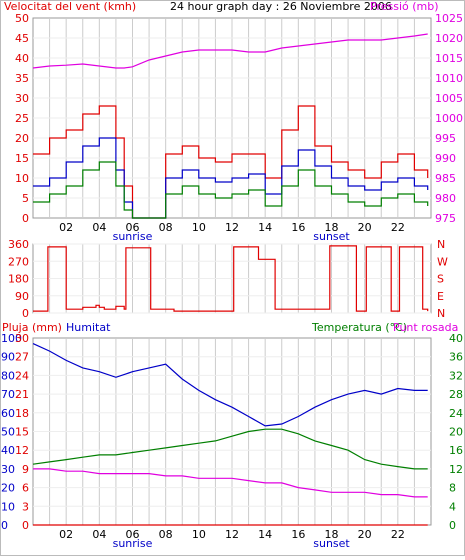 Image resolution: width=465 pixels, height=560 pixels. Describe the element at coordinates (445, 138) in the screenshot. I see `pressure-tick-label: 995` at that location.